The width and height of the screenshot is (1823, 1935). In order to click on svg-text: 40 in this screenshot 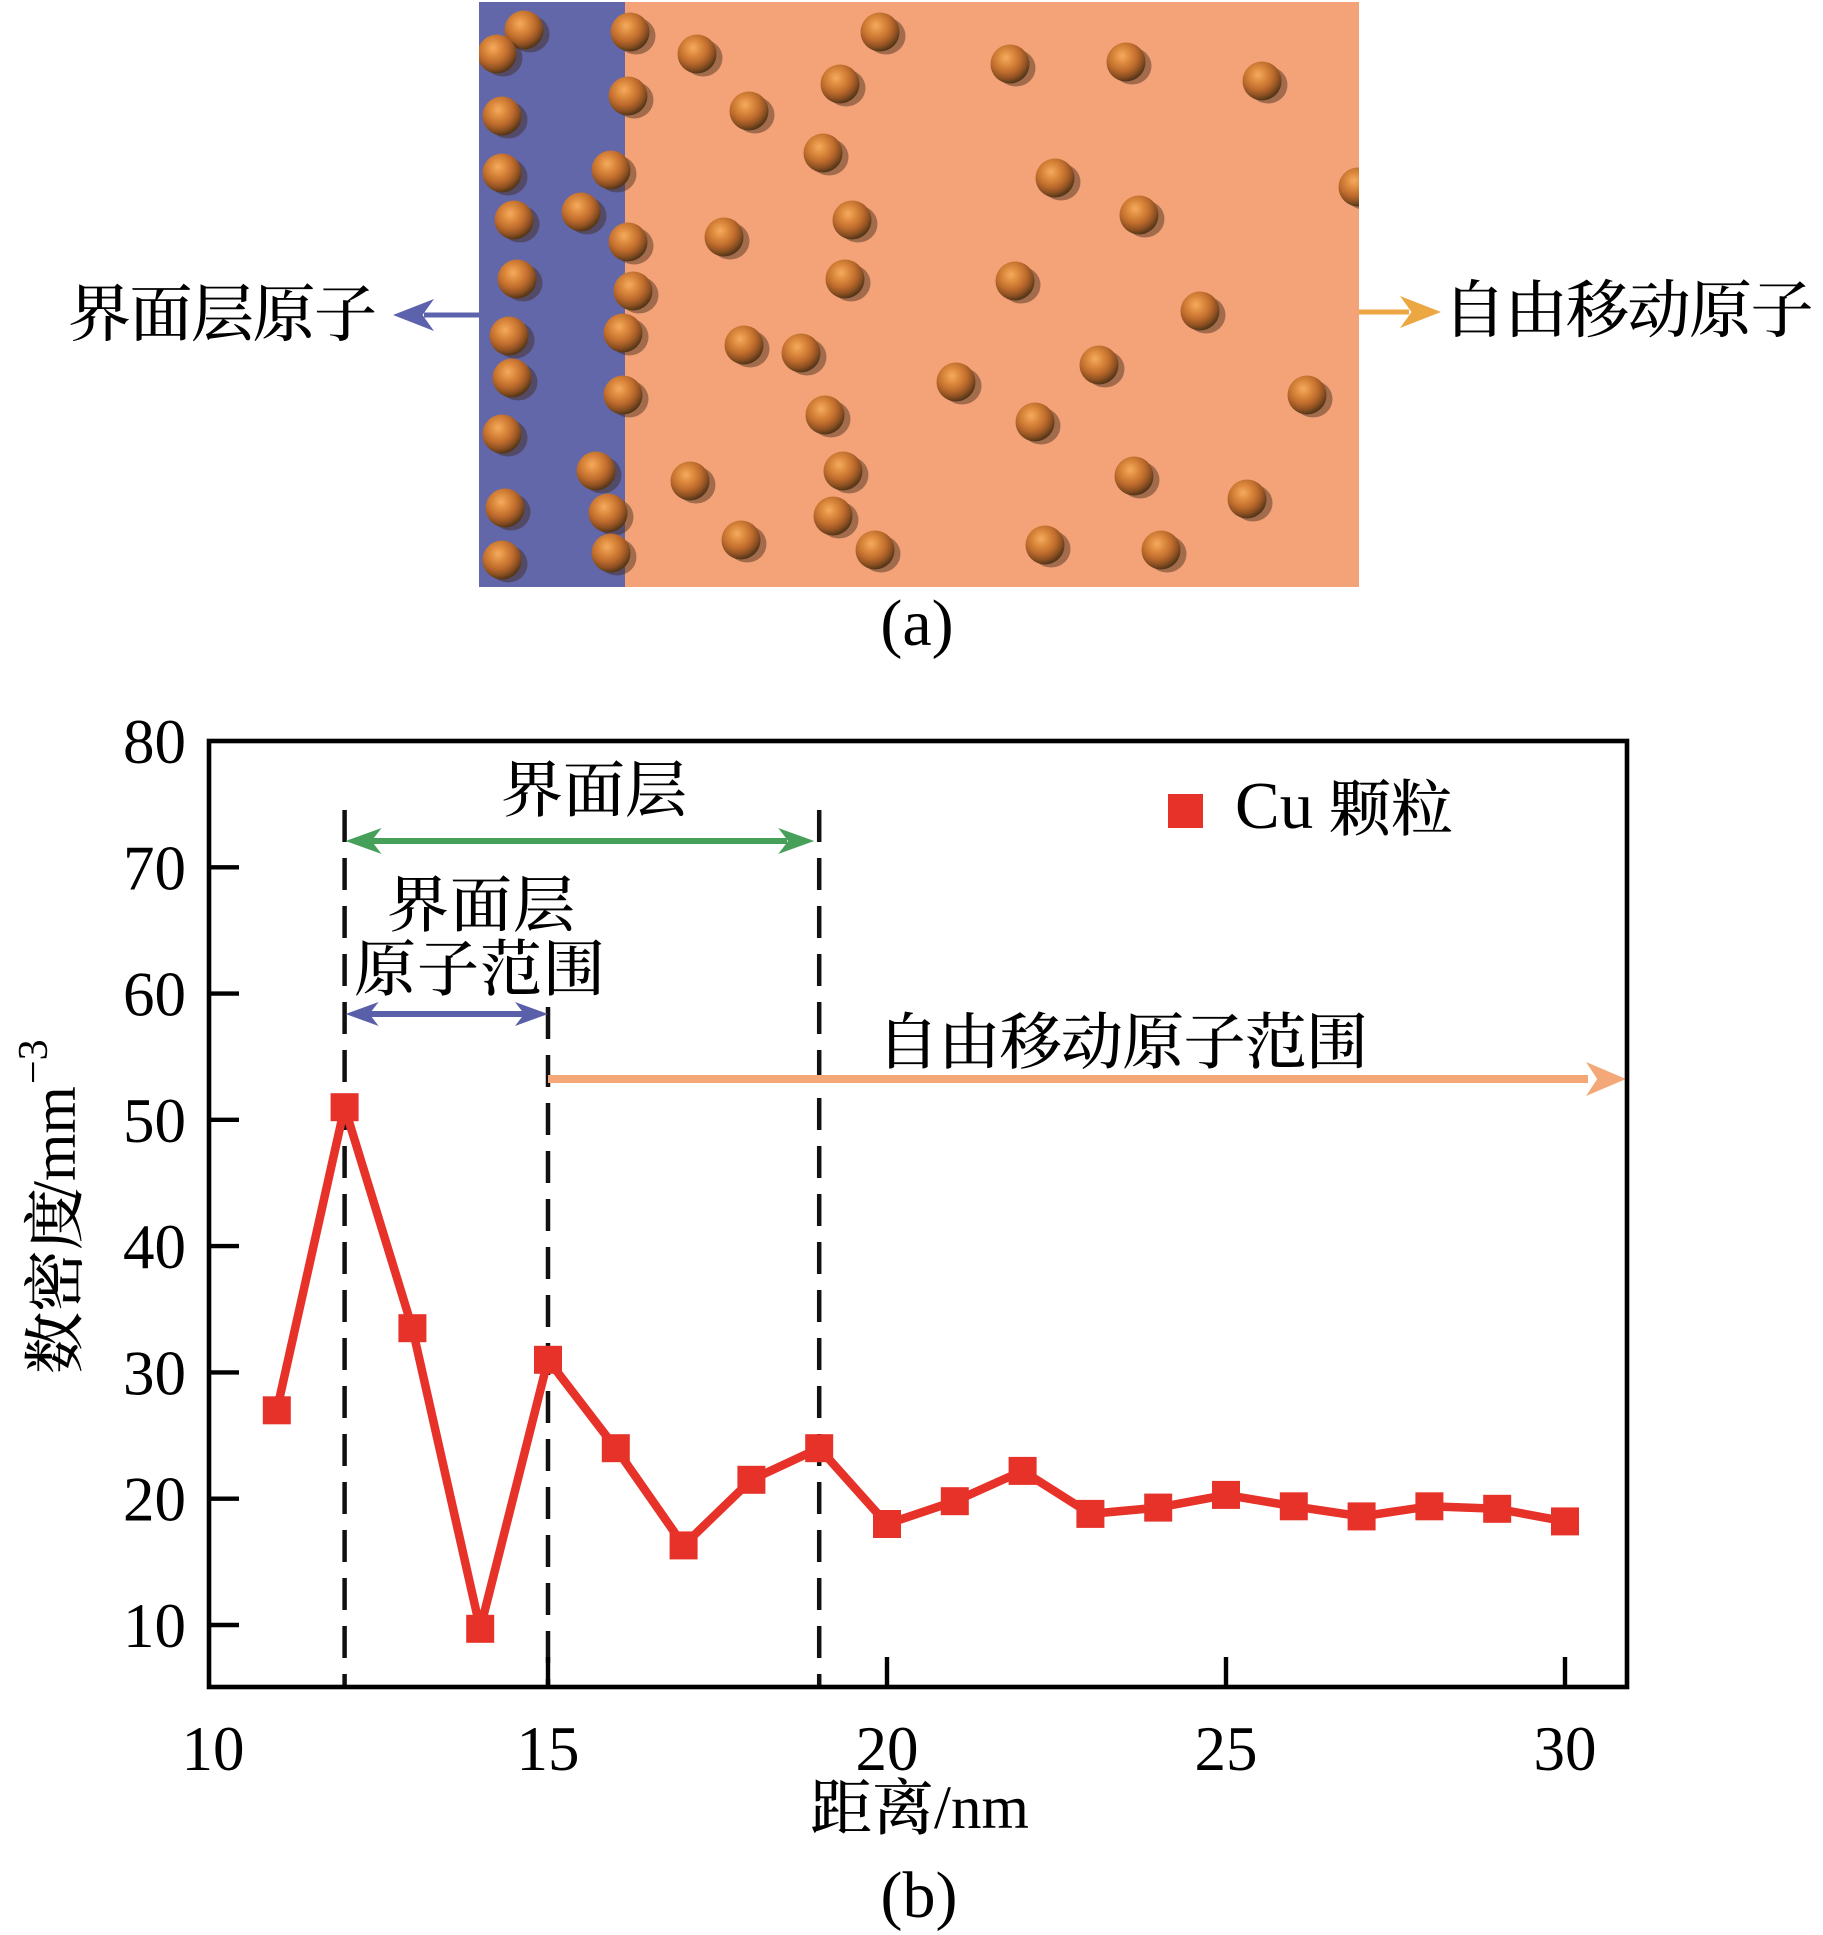, I will do `click(154, 1247)`.